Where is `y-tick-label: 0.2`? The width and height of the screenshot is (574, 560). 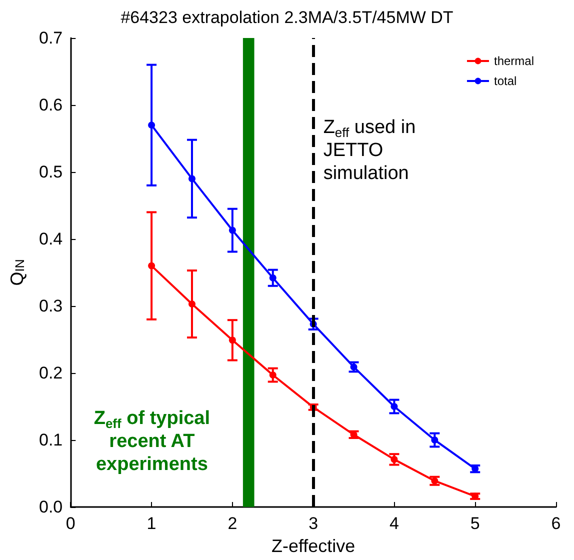 y-tick-label: 0.2 is located at coordinates (51, 373).